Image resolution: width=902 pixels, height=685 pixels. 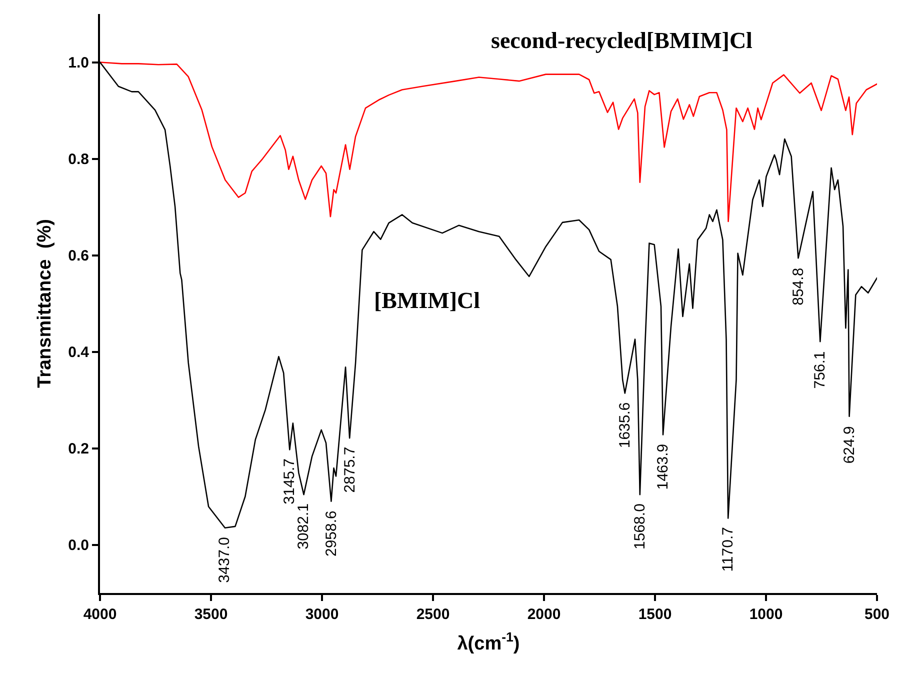 What do you see at coordinates (799, 287) in the screenshot?
I see `annotation: 854.8` at bounding box center [799, 287].